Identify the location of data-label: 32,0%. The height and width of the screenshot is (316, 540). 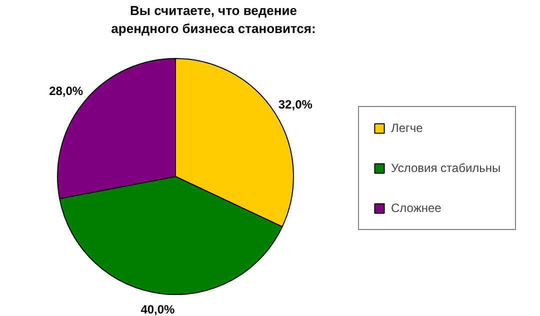
(295, 105).